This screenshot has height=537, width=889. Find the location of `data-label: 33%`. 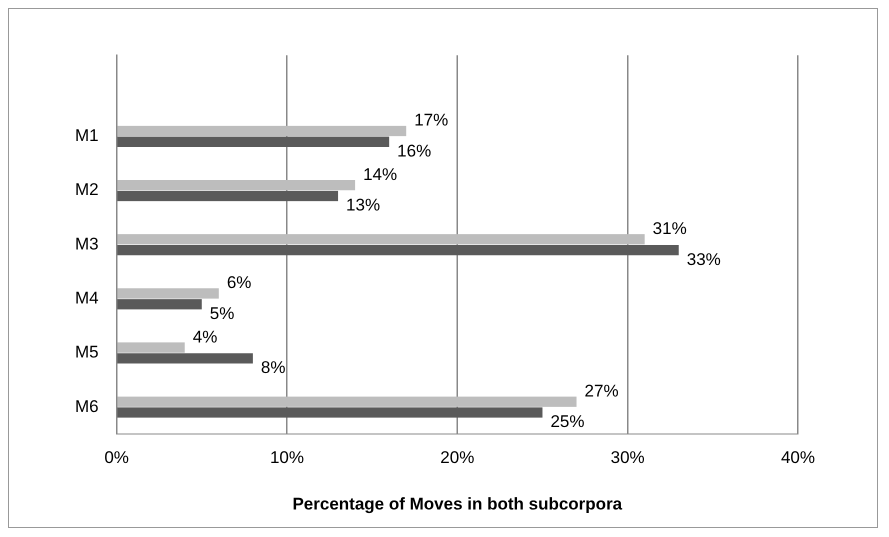

data-label: 33% is located at coordinates (703, 259).